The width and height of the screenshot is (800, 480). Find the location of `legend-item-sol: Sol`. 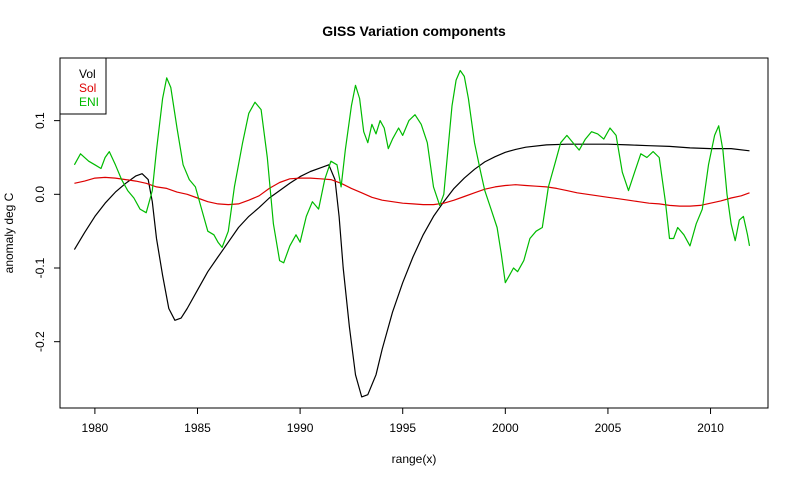

legend-item-sol: Sol is located at coordinates (87, 88).